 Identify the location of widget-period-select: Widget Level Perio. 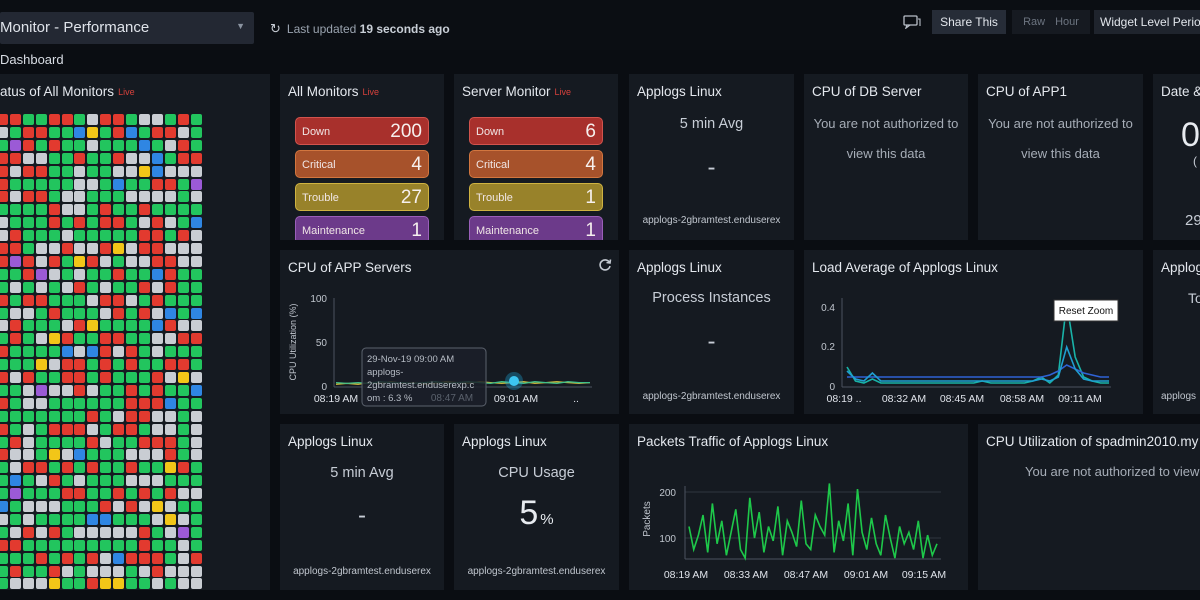
(1147, 22).